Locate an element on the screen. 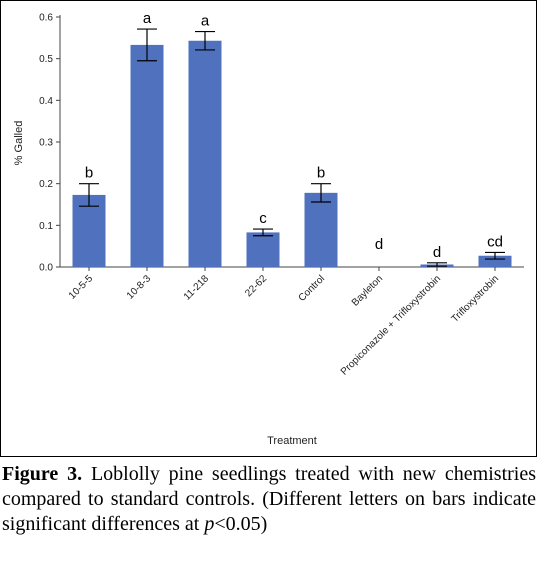 The image size is (539, 570). y-tick-label: 0.4 is located at coordinates (46, 101).